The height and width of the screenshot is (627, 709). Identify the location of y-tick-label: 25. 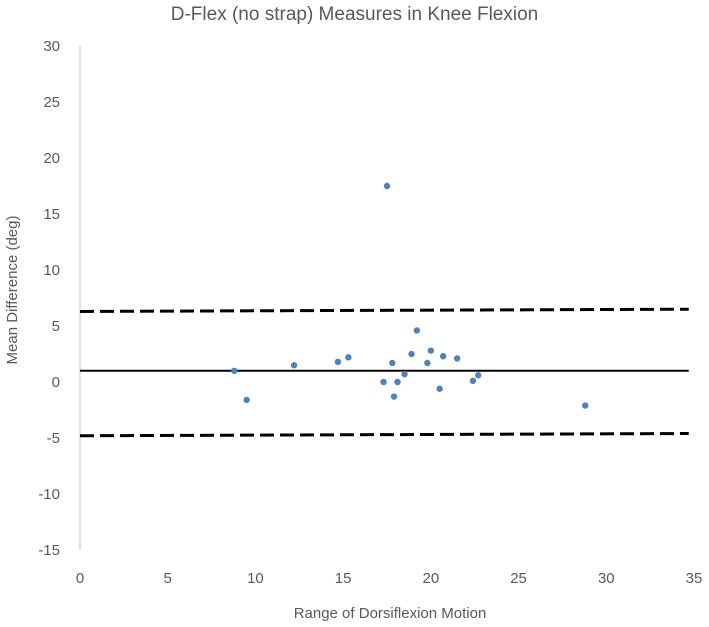
(51, 102).